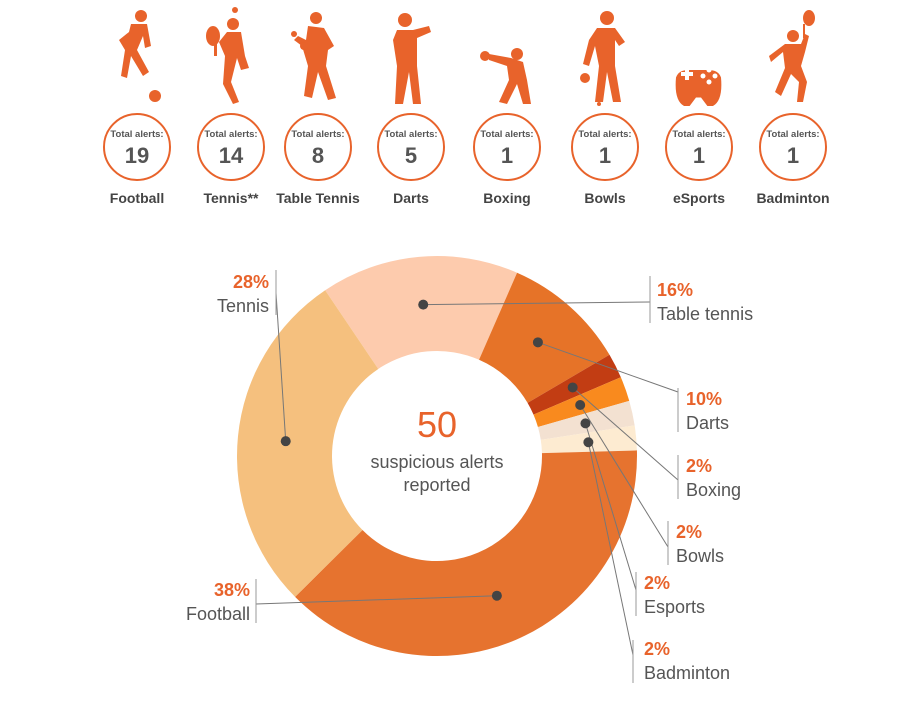 The image size is (919, 701). Describe the element at coordinates (699, 107) in the screenshot. I see `sport-esports: Total alerts: 1 eSports` at that location.